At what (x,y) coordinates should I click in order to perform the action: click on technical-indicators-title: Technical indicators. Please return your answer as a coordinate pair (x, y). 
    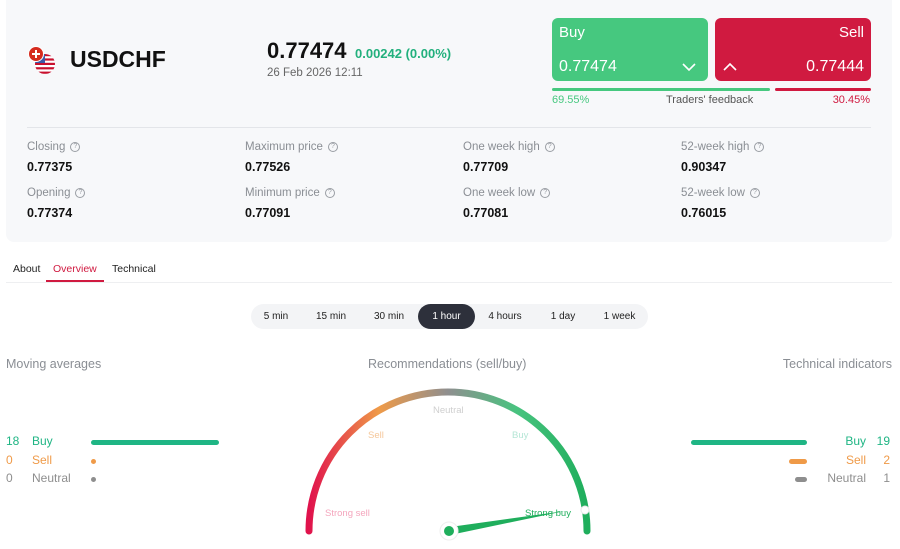
    Looking at the image, I should click on (837, 364).